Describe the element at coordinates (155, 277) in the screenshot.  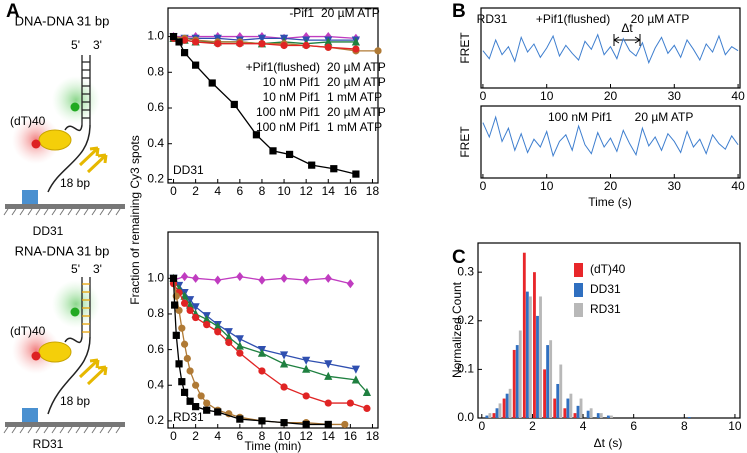
I see `y-tick-label: 1.0` at that location.